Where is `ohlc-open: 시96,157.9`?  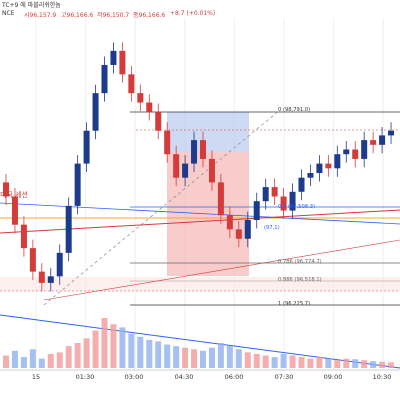
ohlc-open: 시96,157.9 is located at coordinates (40, 15).